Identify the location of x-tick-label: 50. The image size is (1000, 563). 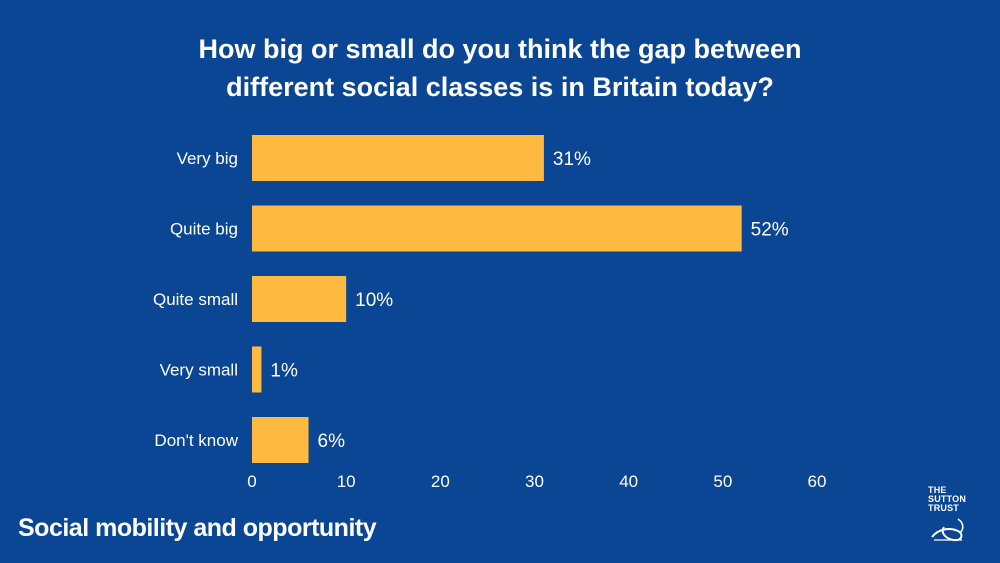
(722, 481).